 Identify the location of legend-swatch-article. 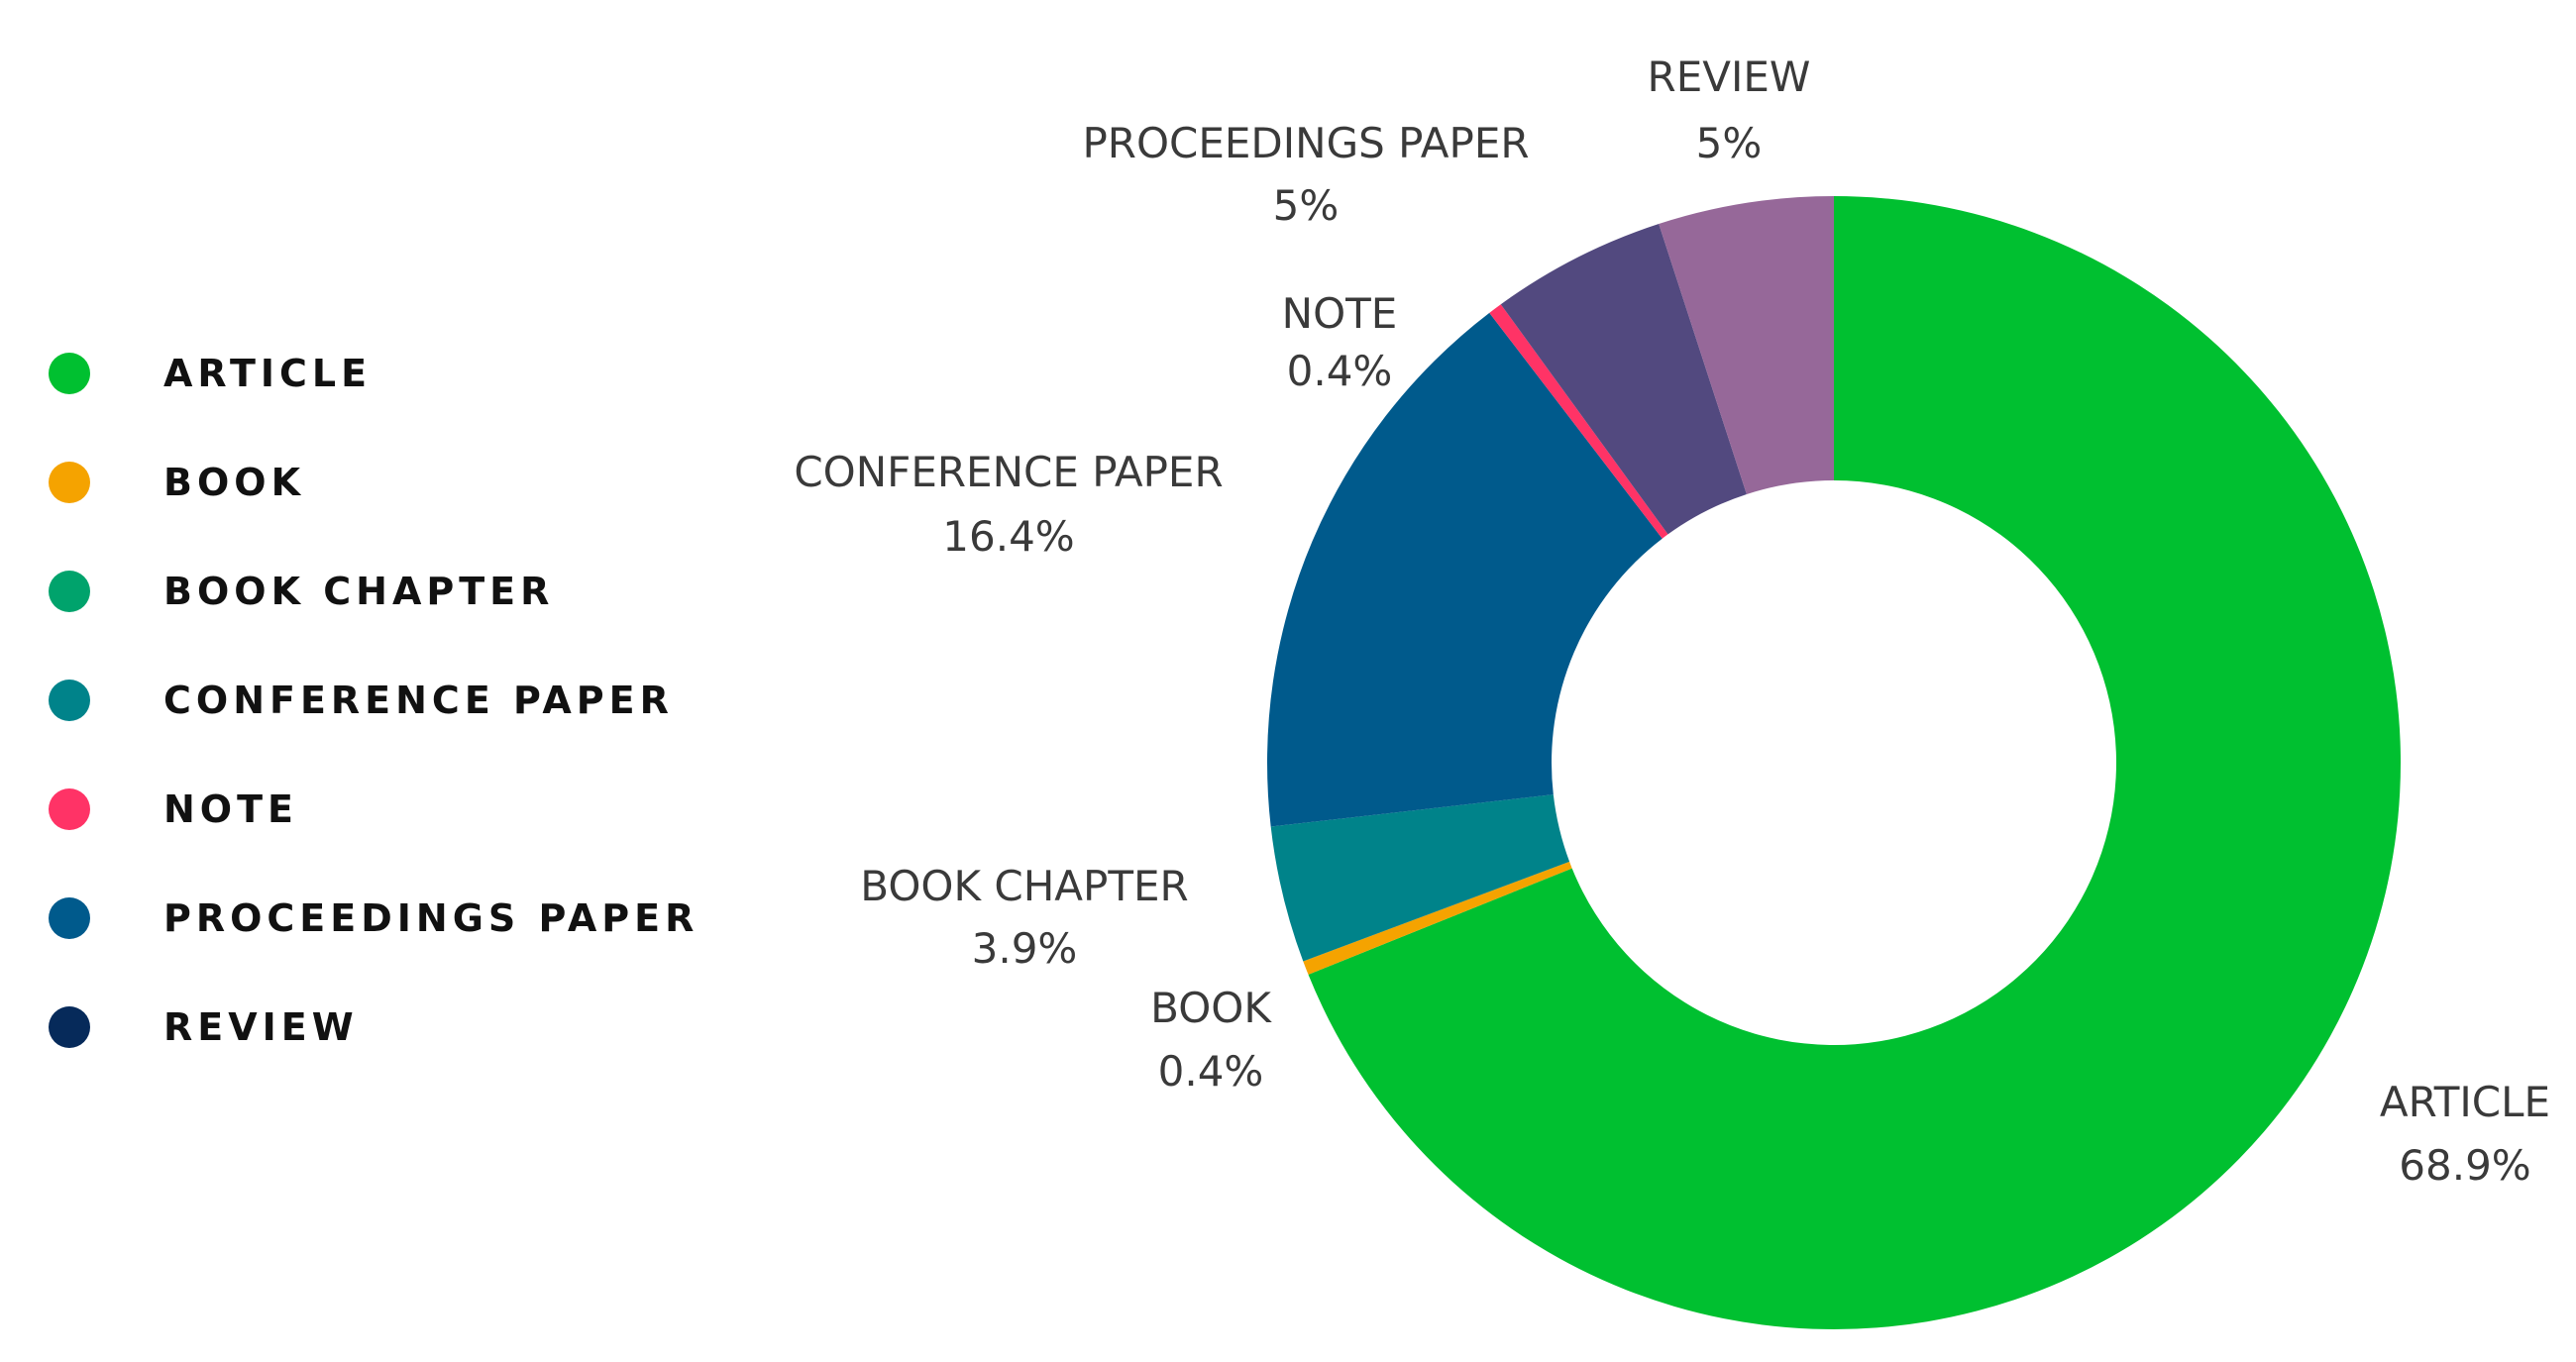
(69, 373).